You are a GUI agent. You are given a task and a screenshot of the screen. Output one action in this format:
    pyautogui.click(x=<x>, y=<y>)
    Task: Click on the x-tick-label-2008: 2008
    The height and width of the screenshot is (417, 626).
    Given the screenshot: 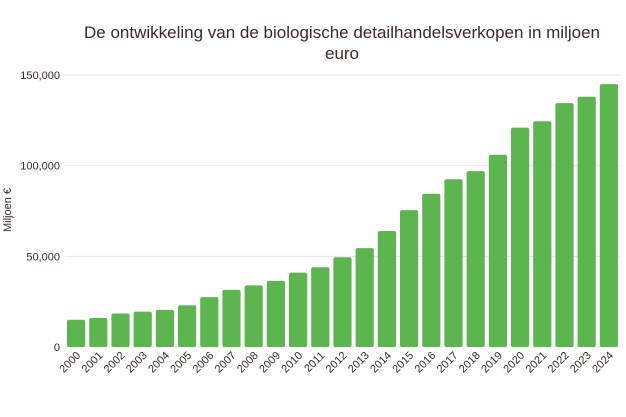 What is the action you would take?
    pyautogui.click(x=248, y=363)
    